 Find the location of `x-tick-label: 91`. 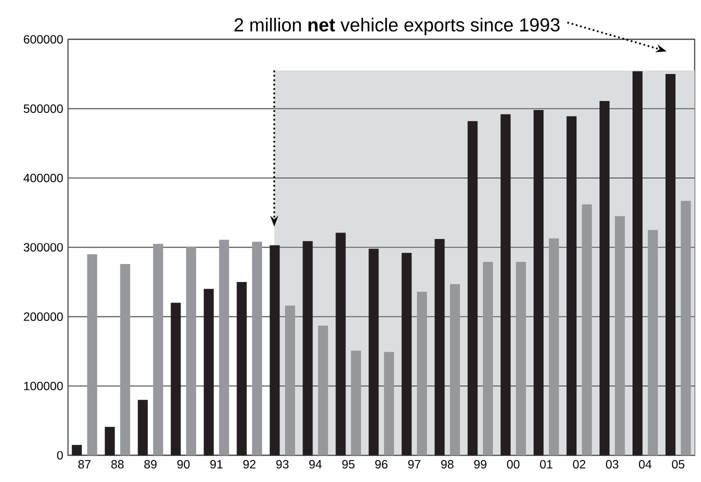

x-tick-label: 91 is located at coordinates (216, 464).